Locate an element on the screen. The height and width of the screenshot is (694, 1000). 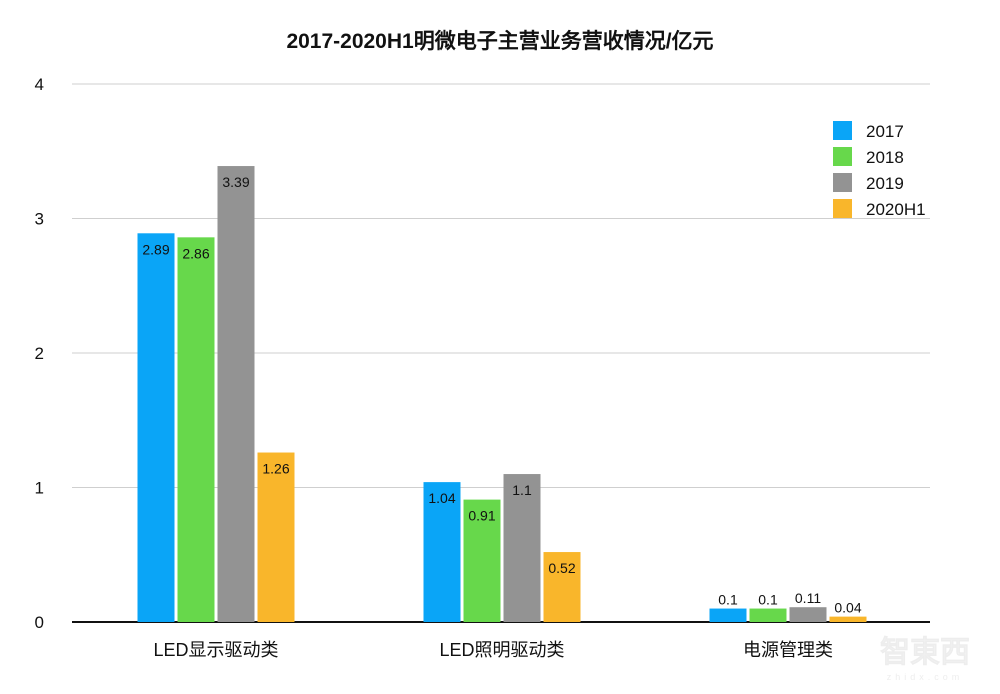
x-category-label: LED照明驱动类 is located at coordinates (501, 650).